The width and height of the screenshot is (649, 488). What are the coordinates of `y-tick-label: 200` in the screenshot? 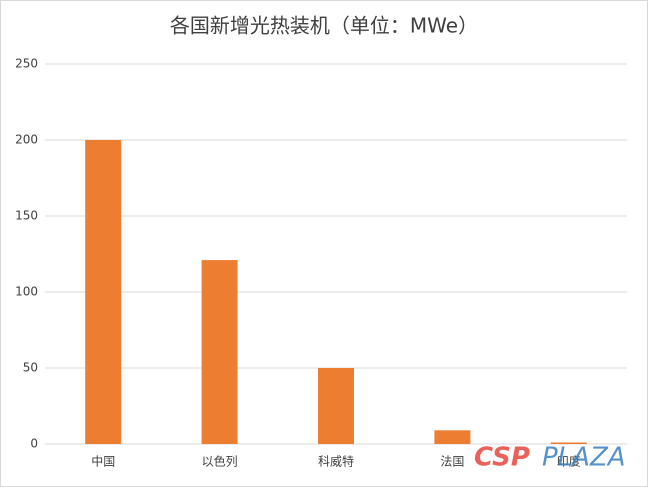 It's located at (26, 140).